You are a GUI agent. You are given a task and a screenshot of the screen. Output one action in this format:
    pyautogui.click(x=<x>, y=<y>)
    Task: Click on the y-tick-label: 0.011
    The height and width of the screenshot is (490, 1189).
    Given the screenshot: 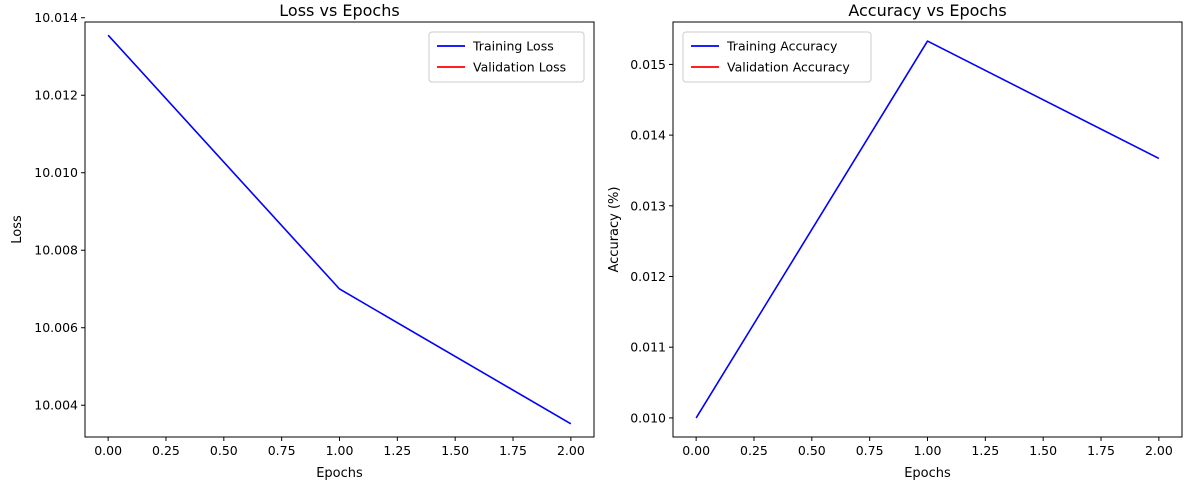 What is the action you would take?
    pyautogui.click(x=648, y=347)
    